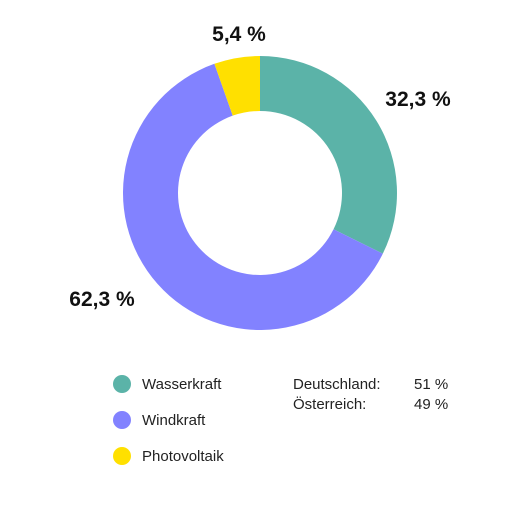  What do you see at coordinates (122, 384) in the screenshot?
I see `legend-swatch-wasserkraft` at bounding box center [122, 384].